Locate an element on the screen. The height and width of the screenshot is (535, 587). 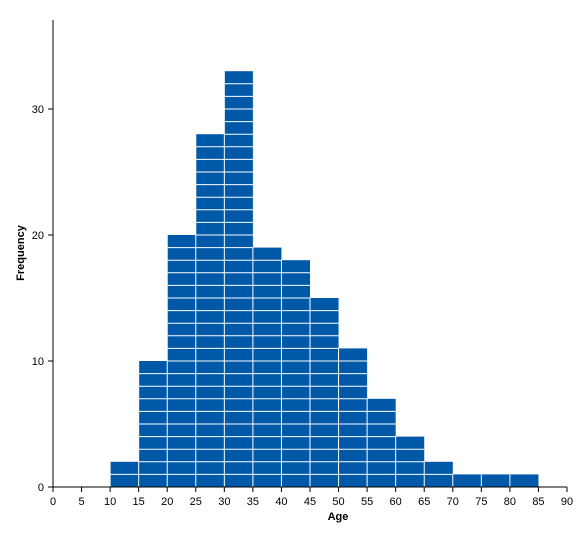
y-tick-label: 0 is located at coordinates (41, 488).